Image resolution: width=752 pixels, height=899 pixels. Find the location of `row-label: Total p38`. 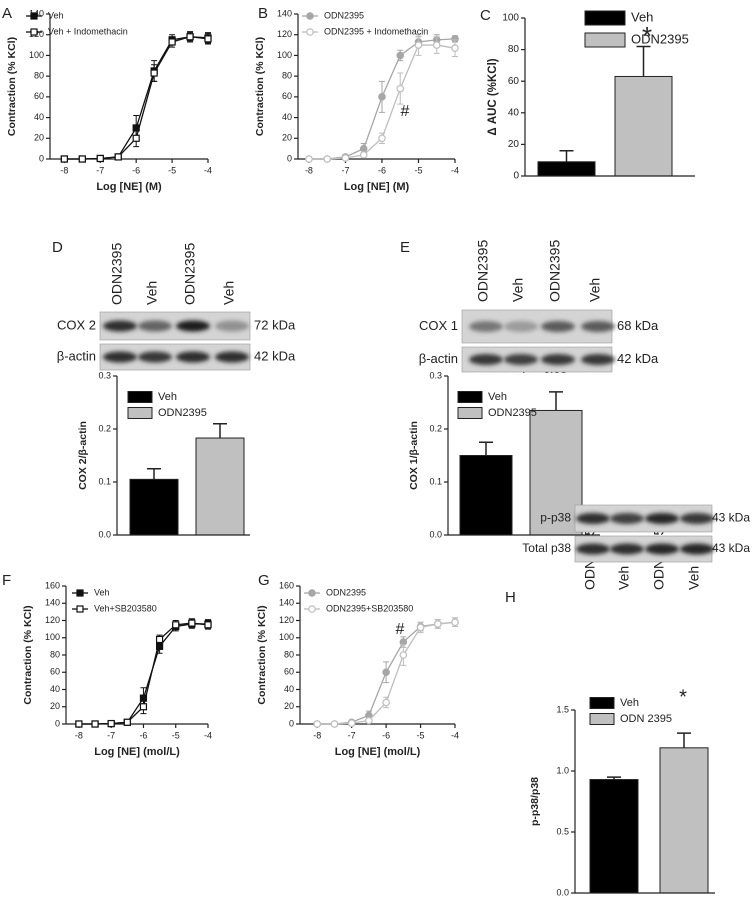

row-label: Total p38 is located at coordinates (546, 548).